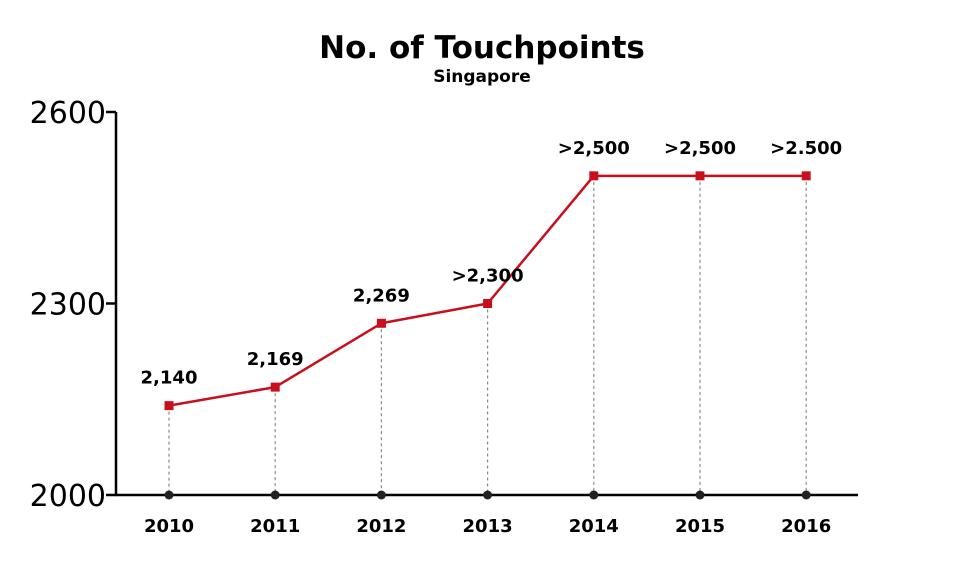 The height and width of the screenshot is (588, 955). I want to click on x-tick-label: 2010, so click(169, 526).